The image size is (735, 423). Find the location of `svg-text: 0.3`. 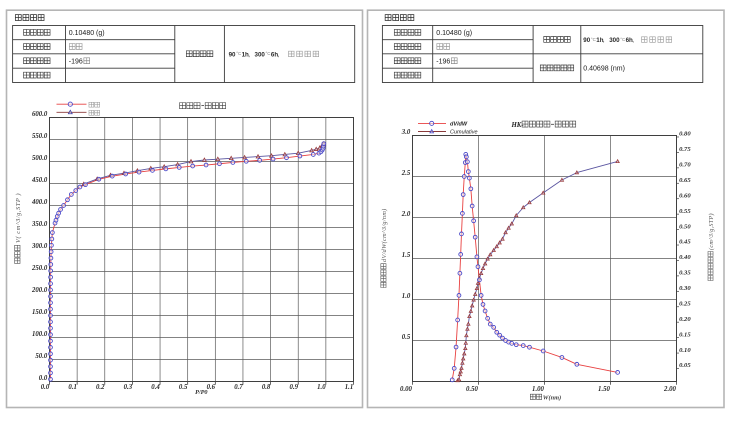

svg-text: 0.3 is located at coordinates (128, 387).